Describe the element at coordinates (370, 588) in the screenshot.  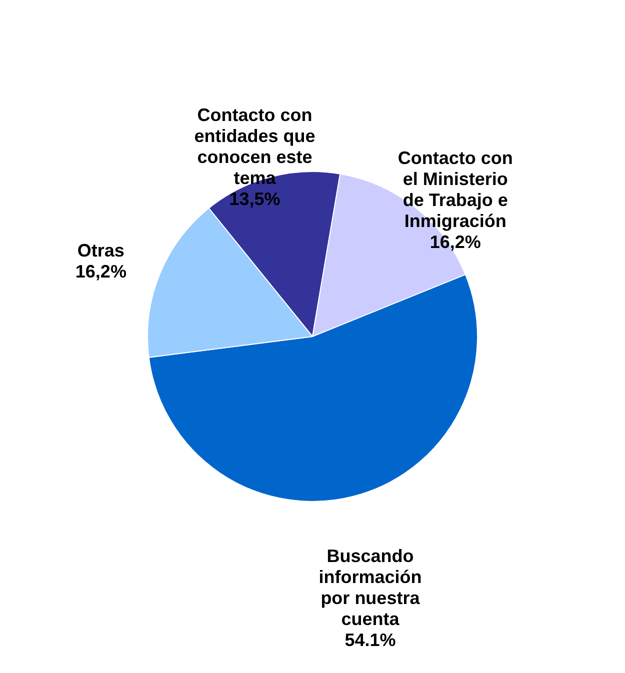
I see `slice-label: Buscando información por nuestra cuenta` at that location.